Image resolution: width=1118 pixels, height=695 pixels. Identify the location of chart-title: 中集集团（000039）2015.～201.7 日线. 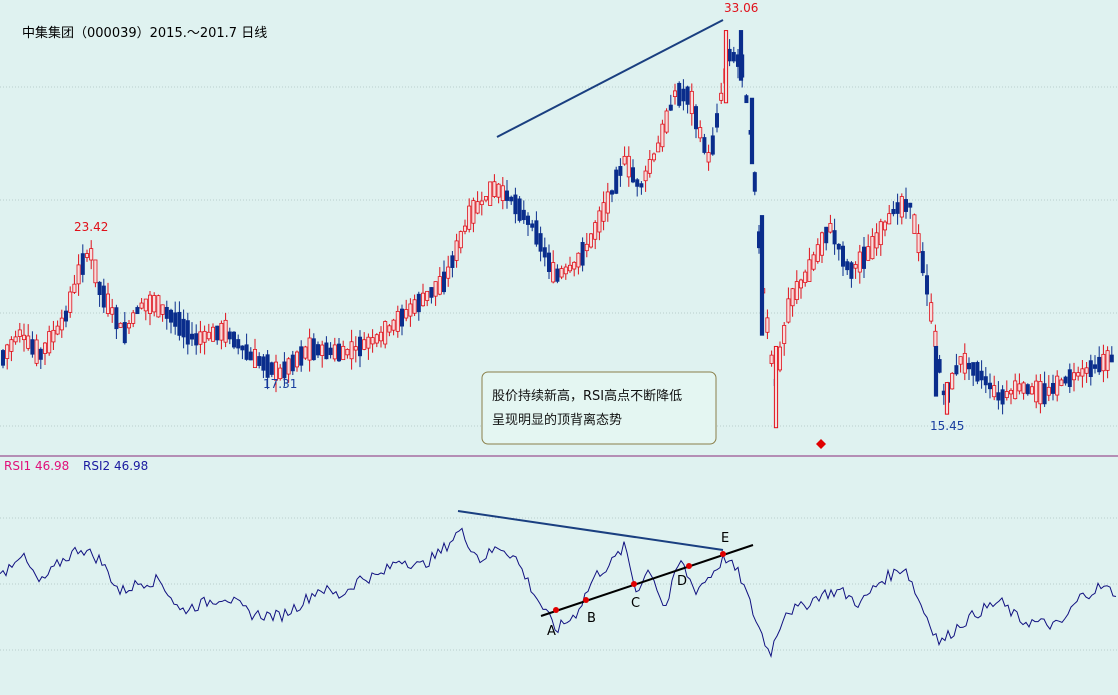
(144, 33).